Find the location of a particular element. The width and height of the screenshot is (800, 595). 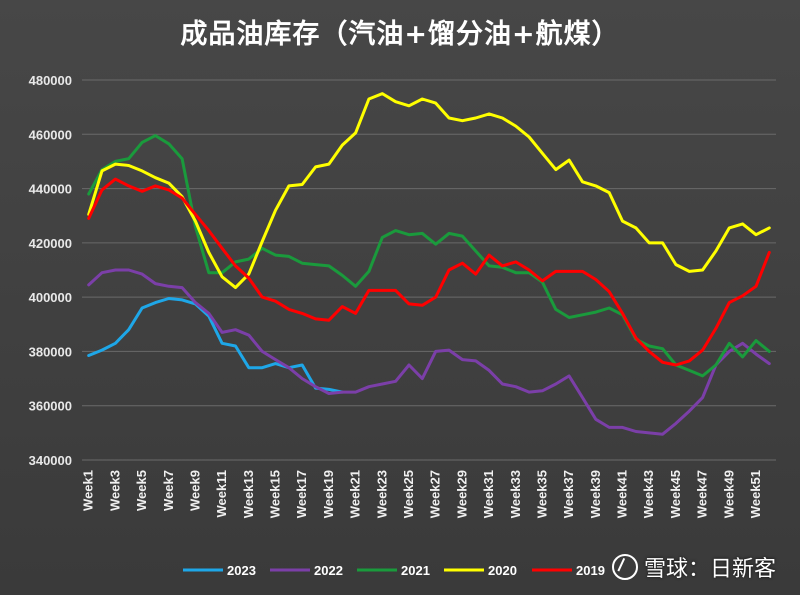

x-tick-label: Week35 is located at coordinates (541, 494).